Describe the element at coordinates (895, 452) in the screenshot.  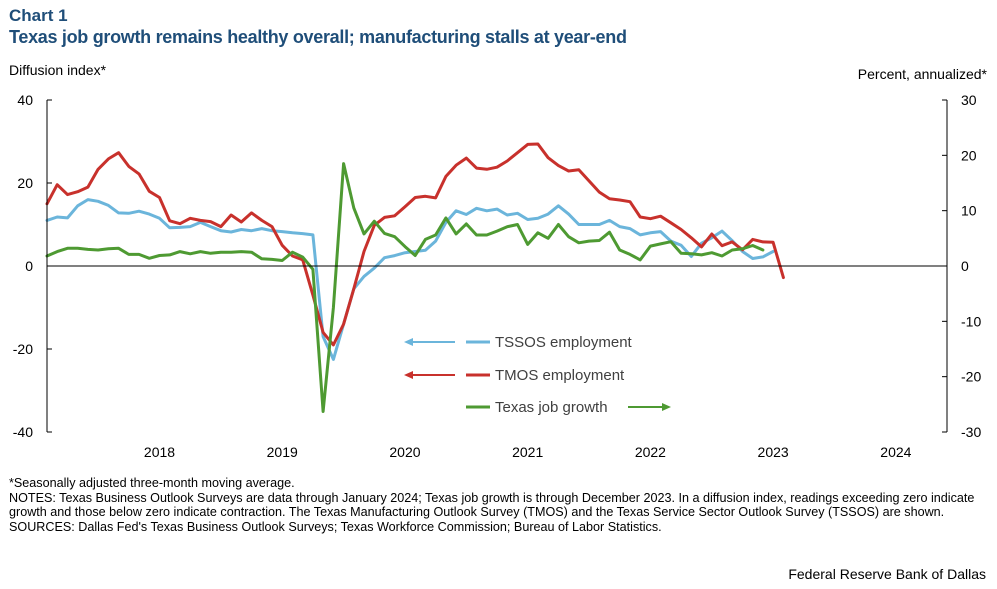
I see `x-tick-label: 2024` at that location.